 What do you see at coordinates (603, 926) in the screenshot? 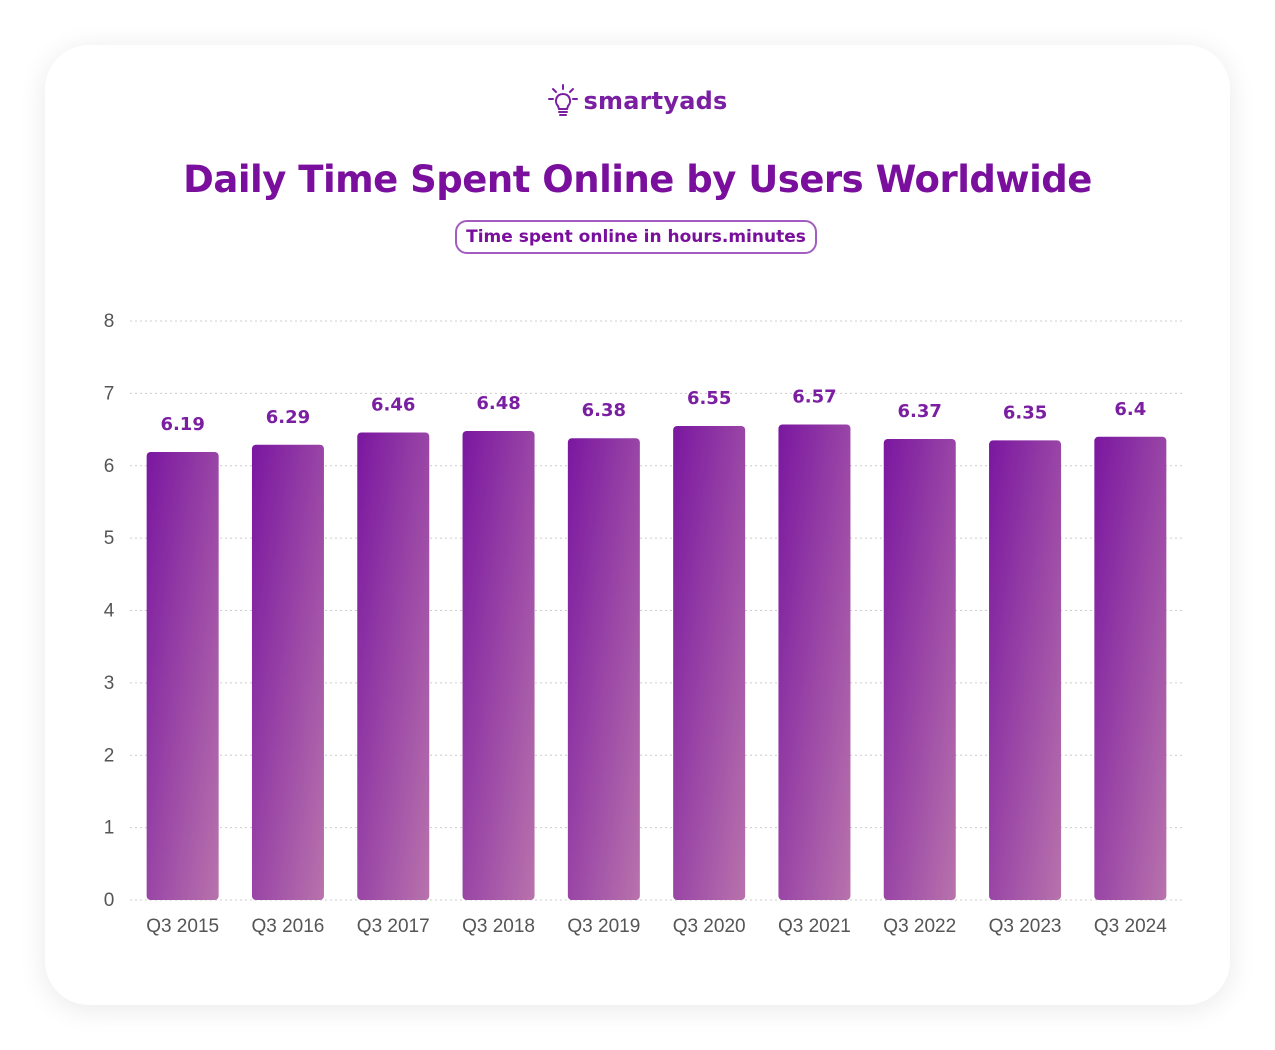
I see `x-tick-label: Q3 2019` at bounding box center [603, 926].